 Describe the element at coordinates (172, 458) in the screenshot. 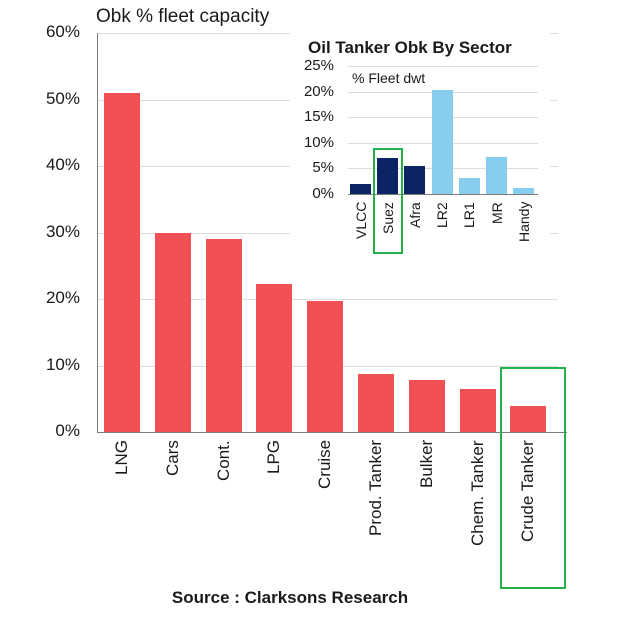

I see `main-x-tick-label: Cars` at that location.